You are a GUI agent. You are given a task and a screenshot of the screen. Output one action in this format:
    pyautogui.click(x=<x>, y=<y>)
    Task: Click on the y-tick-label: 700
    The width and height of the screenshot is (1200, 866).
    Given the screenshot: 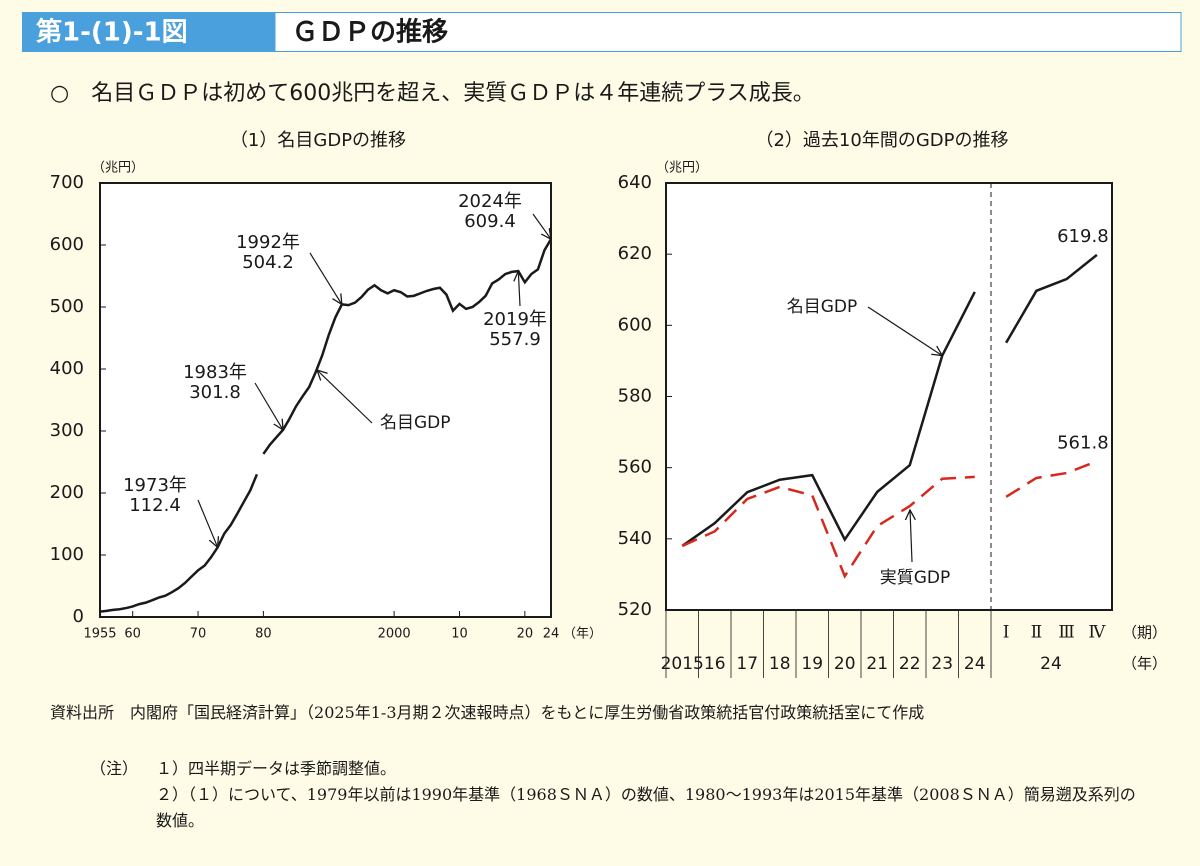 What is the action you would take?
    pyautogui.click(x=67, y=182)
    